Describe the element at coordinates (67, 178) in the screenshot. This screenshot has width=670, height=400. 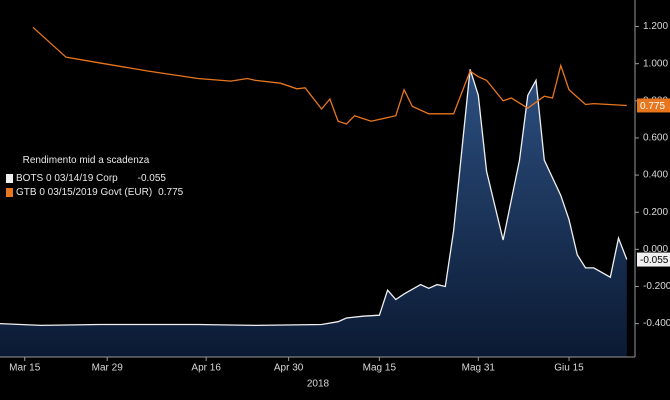
I see `legend-label: BOTS 0 03/14/19 Corp` at that location.